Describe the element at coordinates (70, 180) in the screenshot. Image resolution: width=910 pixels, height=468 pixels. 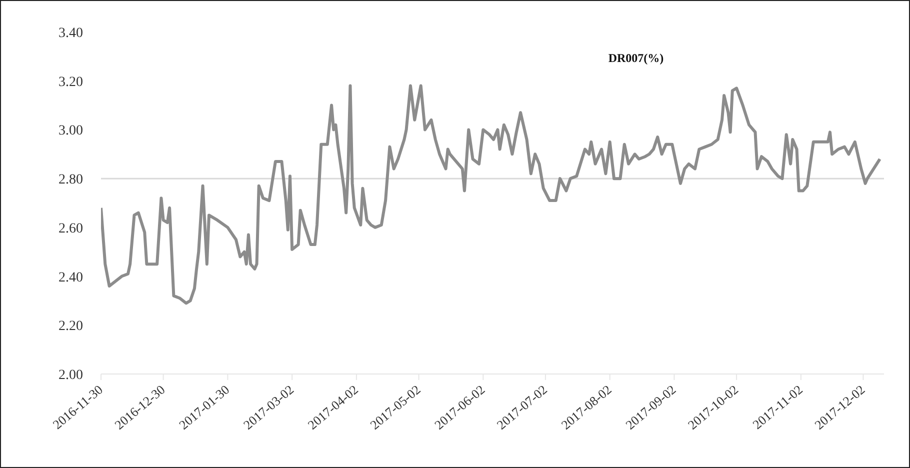
I see `y-tick-label: 2.80` at that location.